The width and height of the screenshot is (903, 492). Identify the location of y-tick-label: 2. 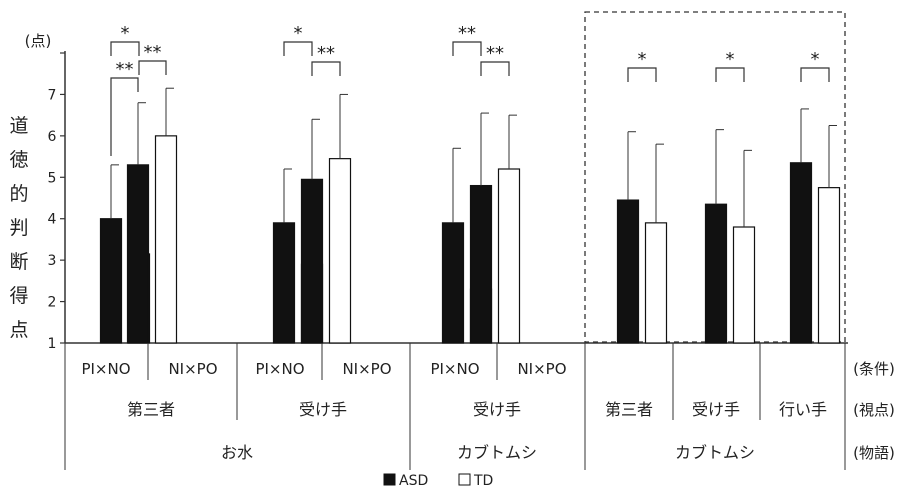
(52, 303).